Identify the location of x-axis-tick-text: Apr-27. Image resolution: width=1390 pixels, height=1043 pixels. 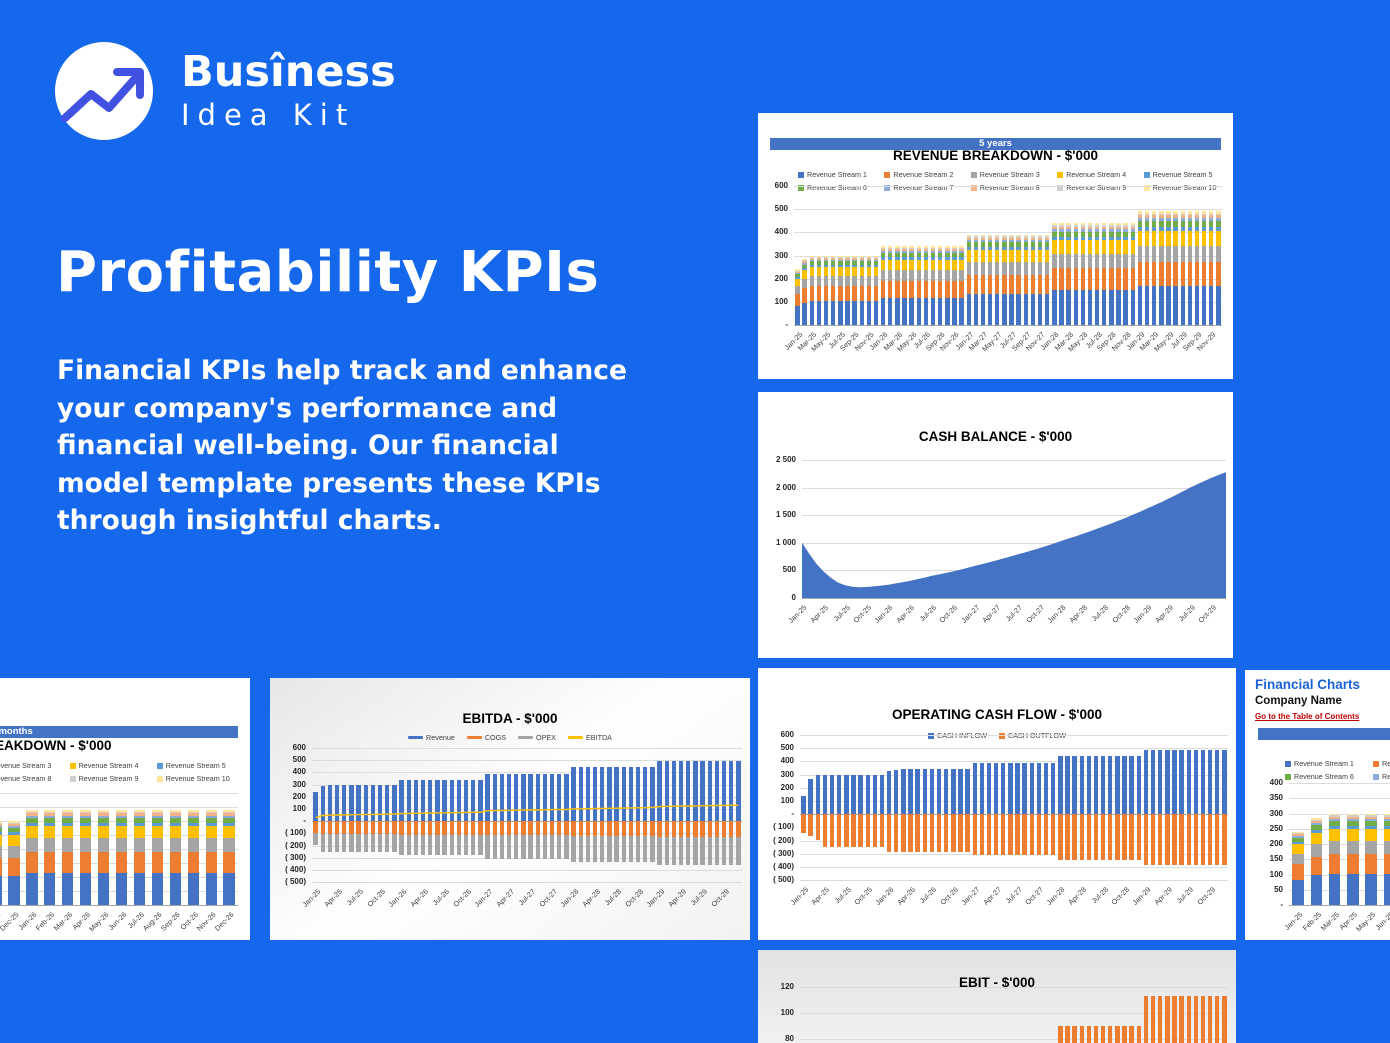
(991, 896).